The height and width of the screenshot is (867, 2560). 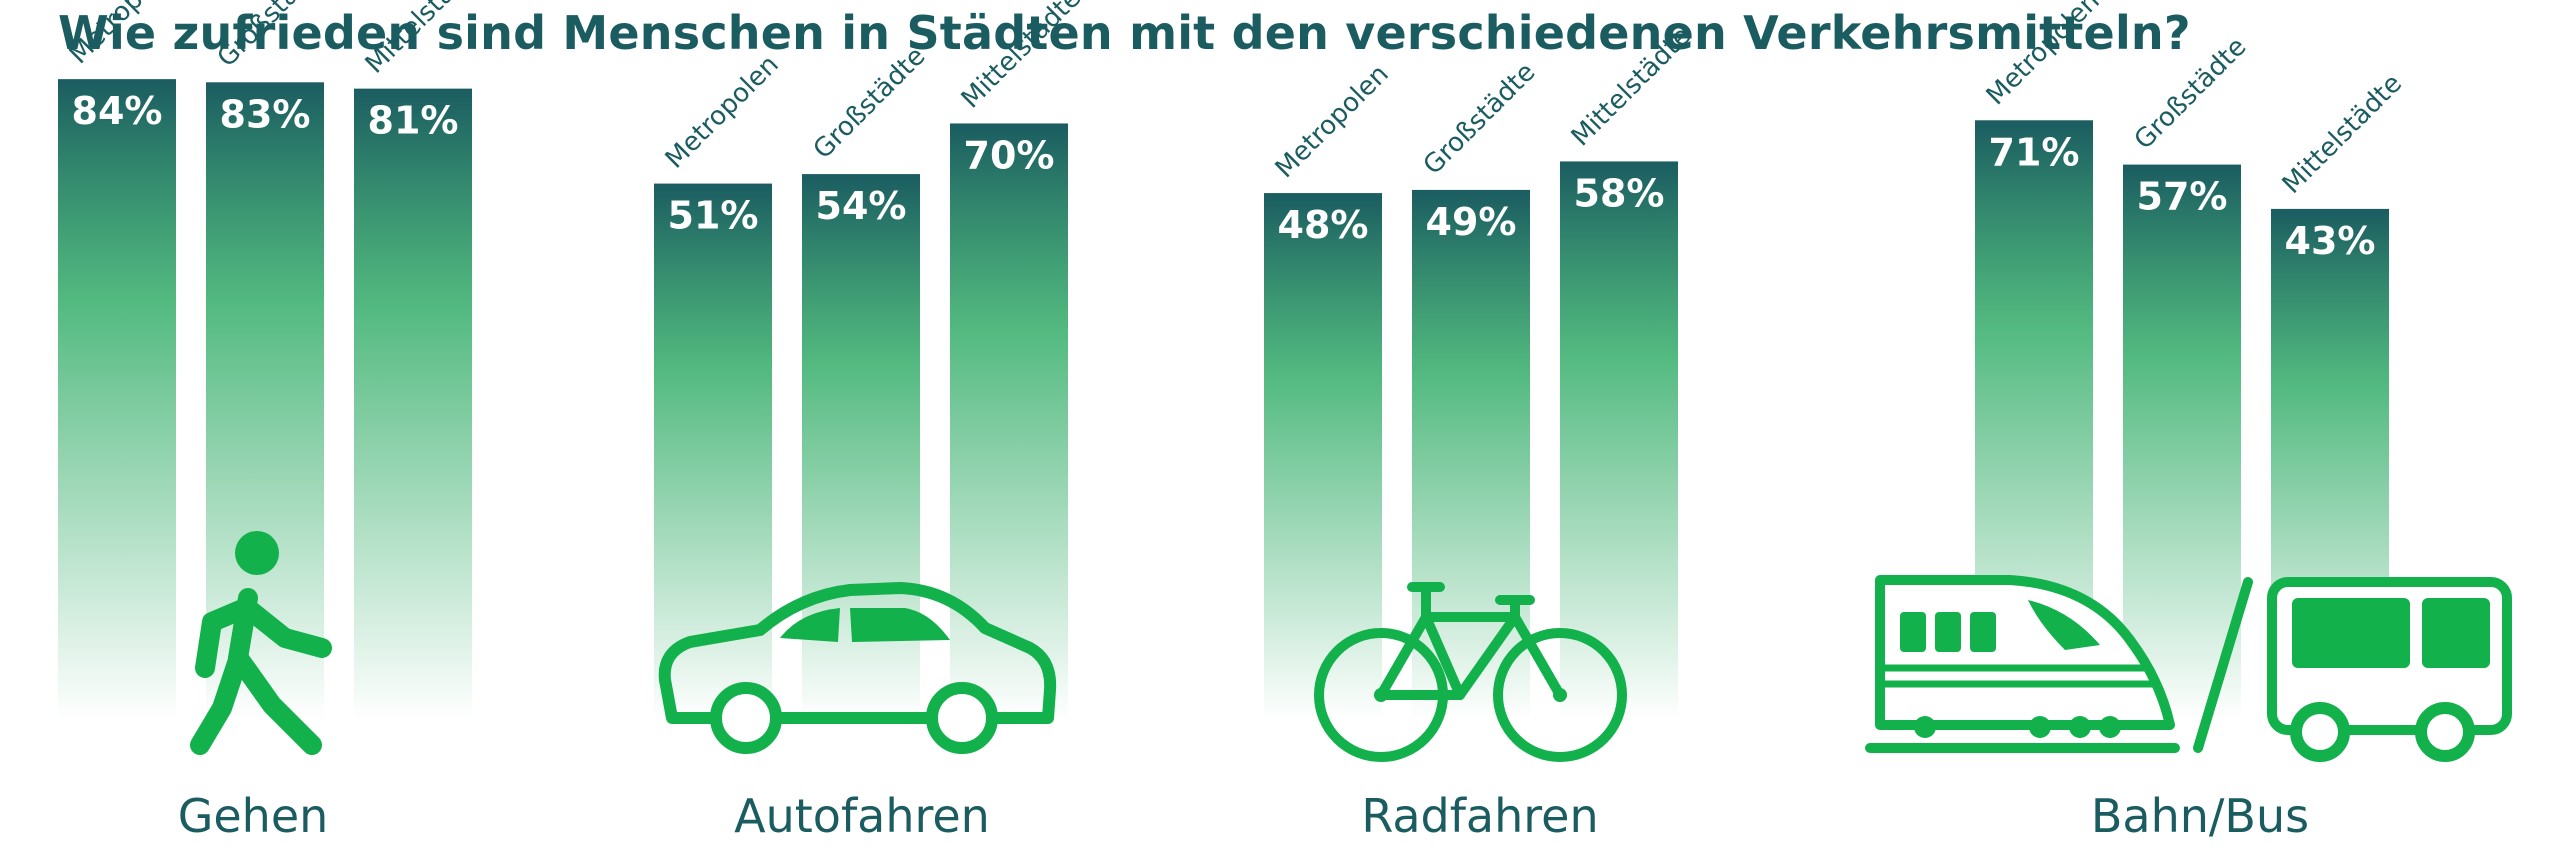 What do you see at coordinates (1619, 440) in the screenshot?
I see `bar-radfahren-mittelstaedte` at bounding box center [1619, 440].